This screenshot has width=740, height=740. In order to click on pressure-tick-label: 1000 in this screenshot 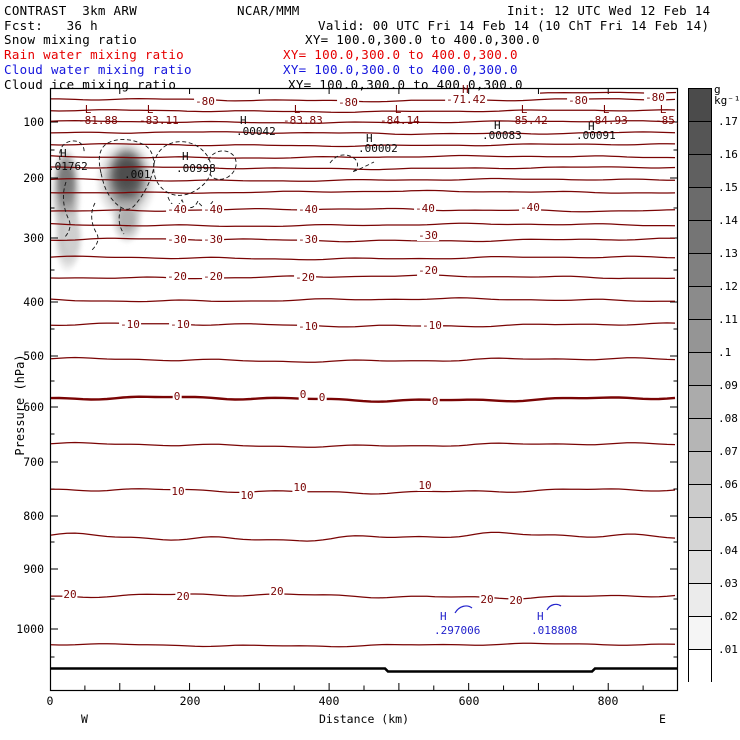, I will do `click(30, 629)`.